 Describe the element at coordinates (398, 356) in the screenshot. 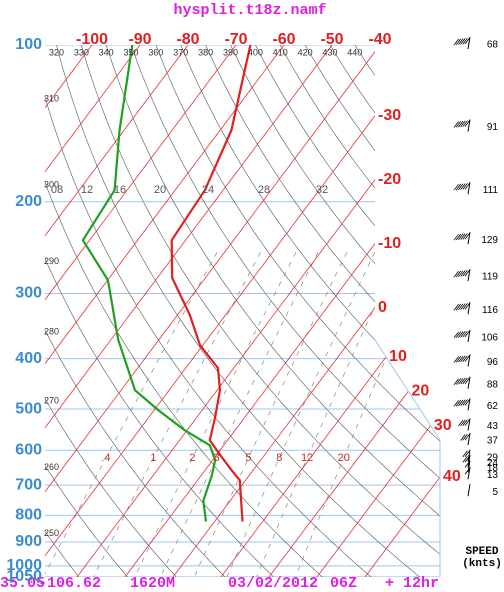

I see `x-tick-label: 10` at that location.